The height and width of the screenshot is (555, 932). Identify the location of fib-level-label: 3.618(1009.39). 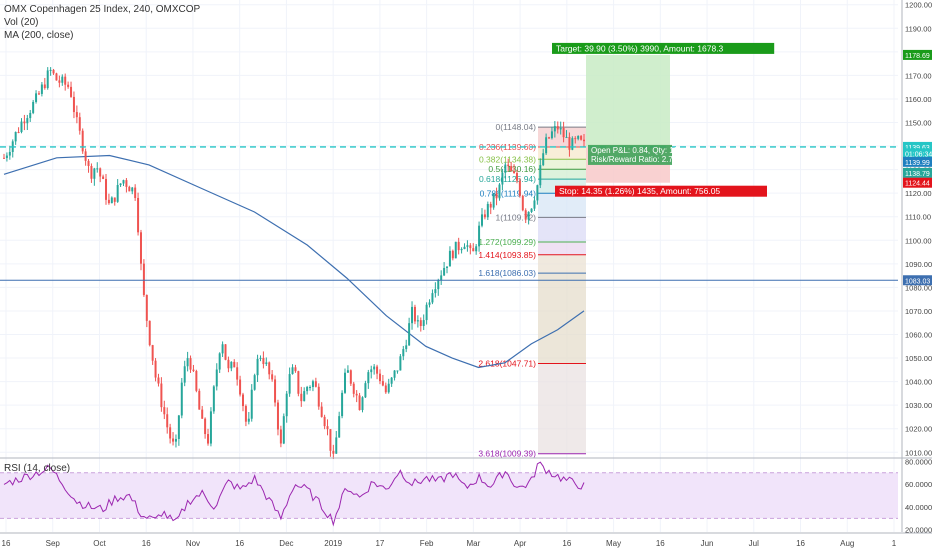
(507, 454).